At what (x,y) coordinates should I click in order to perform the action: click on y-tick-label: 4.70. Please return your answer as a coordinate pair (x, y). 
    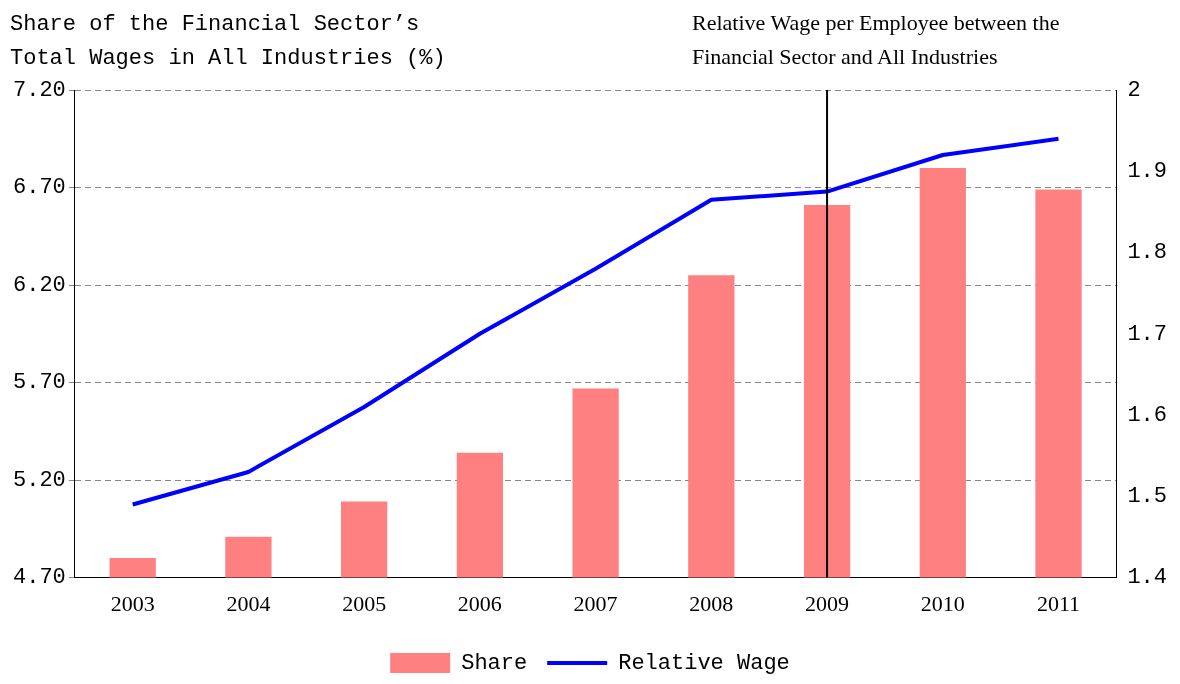
    Looking at the image, I should click on (39, 578).